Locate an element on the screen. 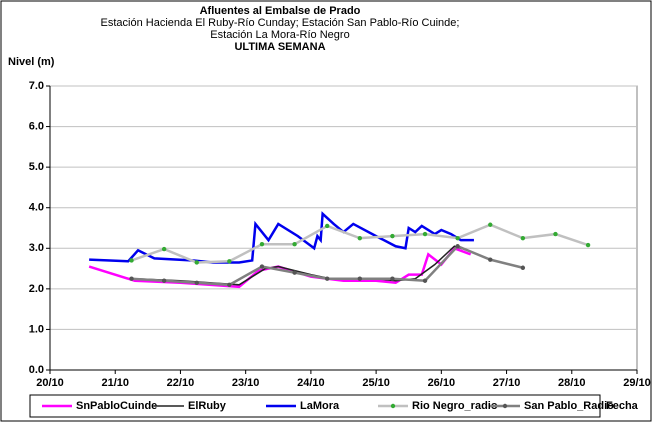 The image size is (652, 427). legend is located at coordinates (315, 406).